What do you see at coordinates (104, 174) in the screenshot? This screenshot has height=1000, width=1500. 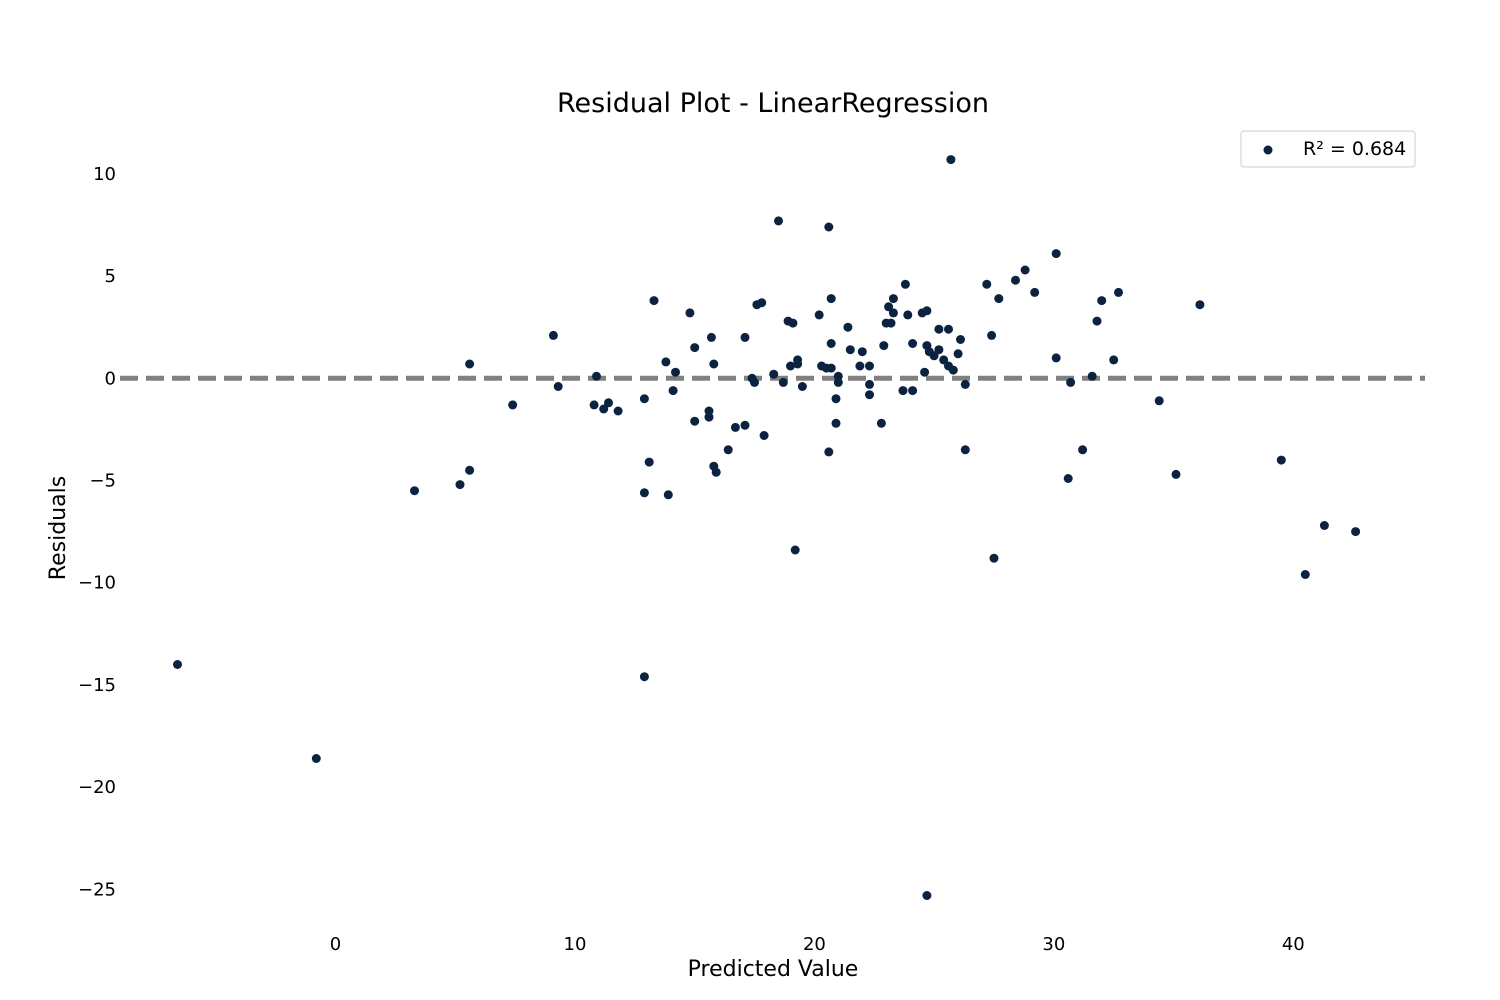 I see `y-tick-label: 10` at bounding box center [104, 174].